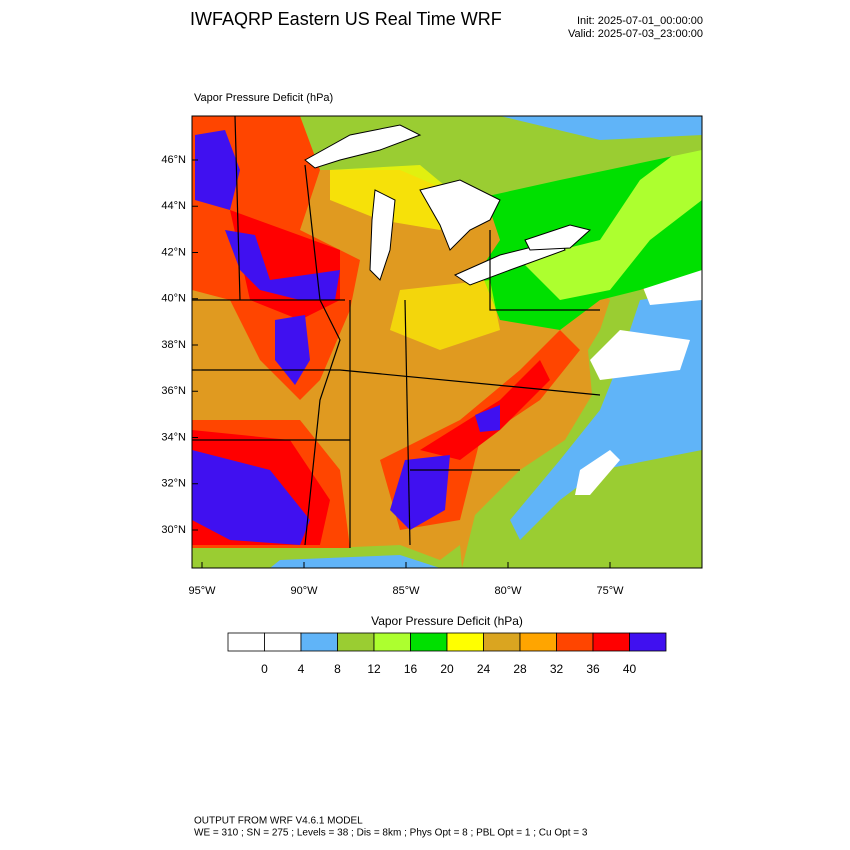 The width and height of the screenshot is (850, 850). Describe the element at coordinates (202, 591) in the screenshot. I see `lon-label: 95°W` at that location.